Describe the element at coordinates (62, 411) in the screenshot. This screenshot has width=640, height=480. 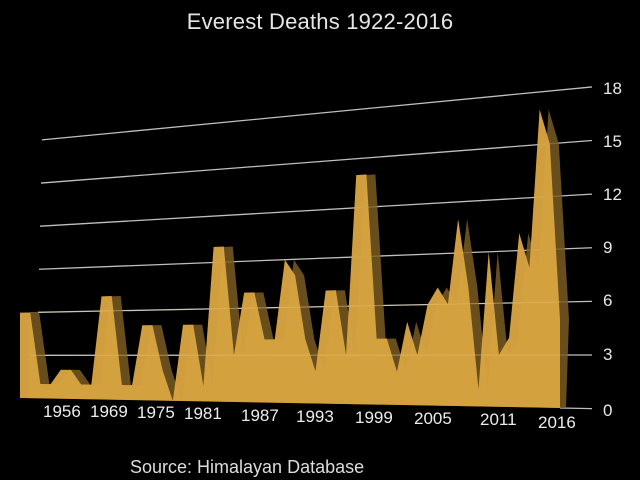
I see `x-tick-label: 1956` at that location.